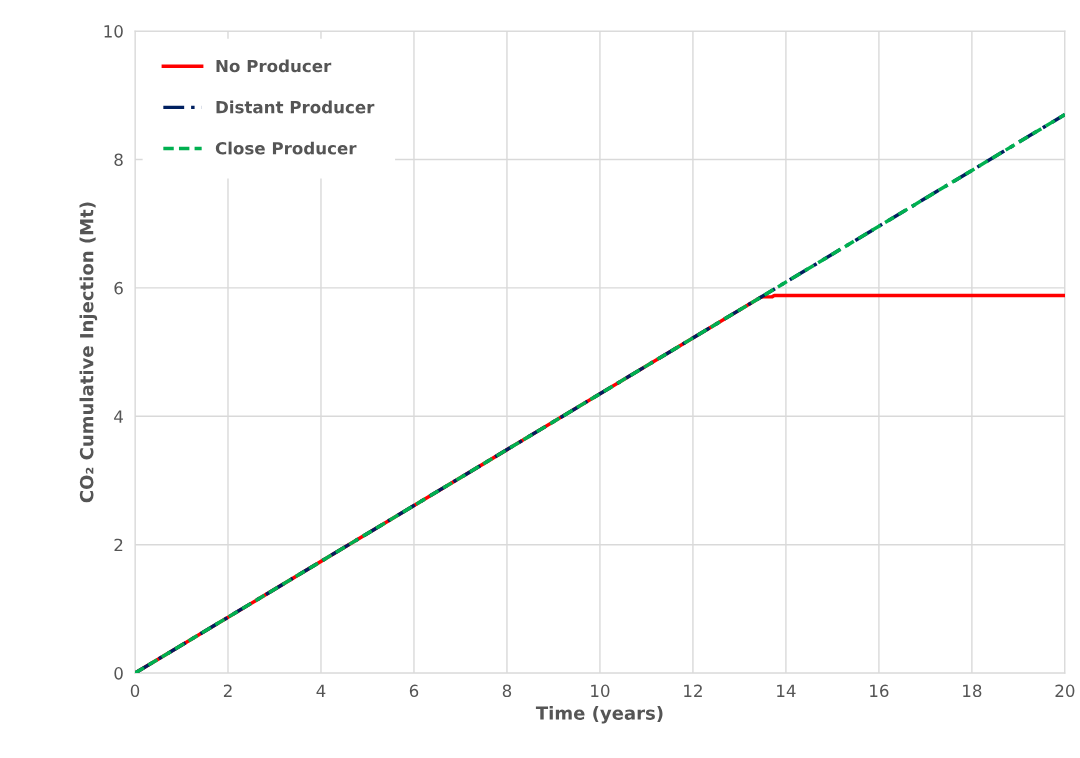 The image size is (1080, 758). What do you see at coordinates (693, 690) in the screenshot?
I see `x-tick-label: 12` at bounding box center [693, 690].